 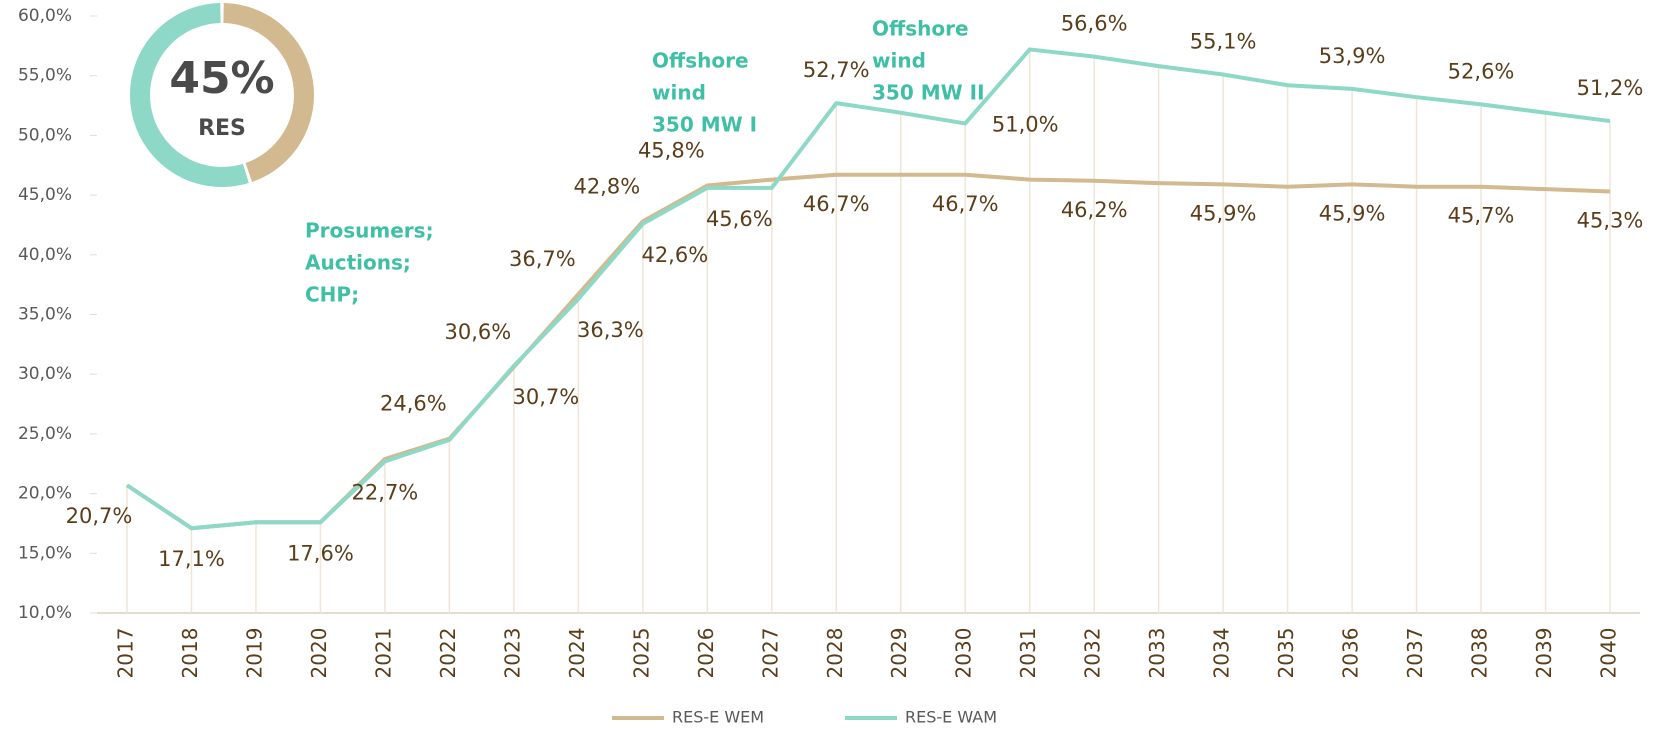 What do you see at coordinates (836, 70) in the screenshot?
I see `data-label: 52,7%` at bounding box center [836, 70].